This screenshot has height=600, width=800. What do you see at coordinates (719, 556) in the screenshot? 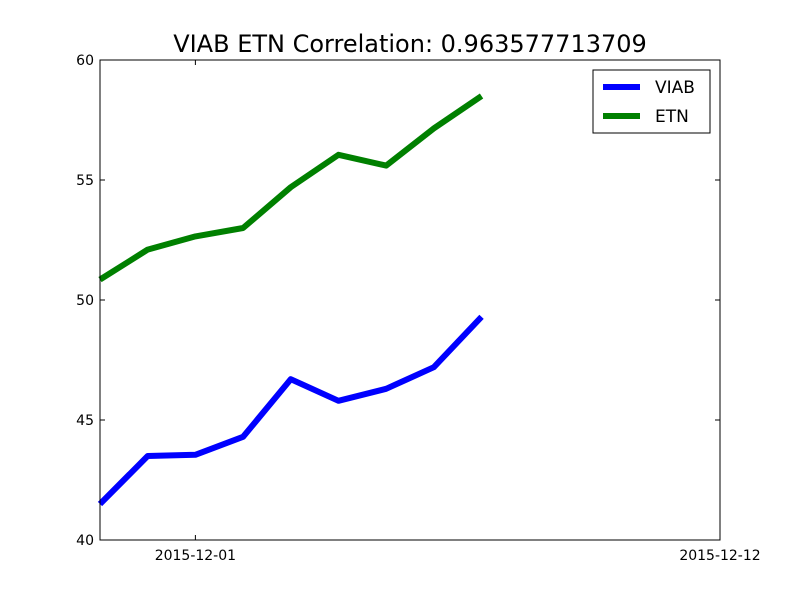
I see `x-tick-label: 2015-12-12` at bounding box center [719, 556].